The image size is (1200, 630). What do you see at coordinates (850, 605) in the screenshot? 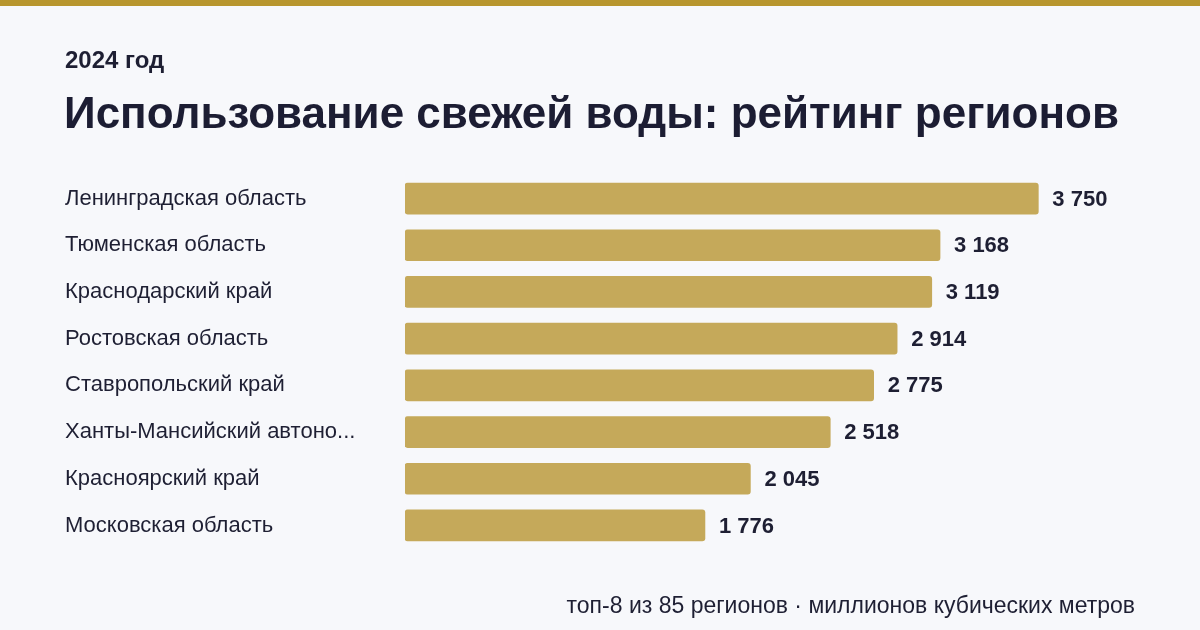
I see `text: топ-8 из 85 регионов · миллионов кубических метров` at bounding box center [850, 605].